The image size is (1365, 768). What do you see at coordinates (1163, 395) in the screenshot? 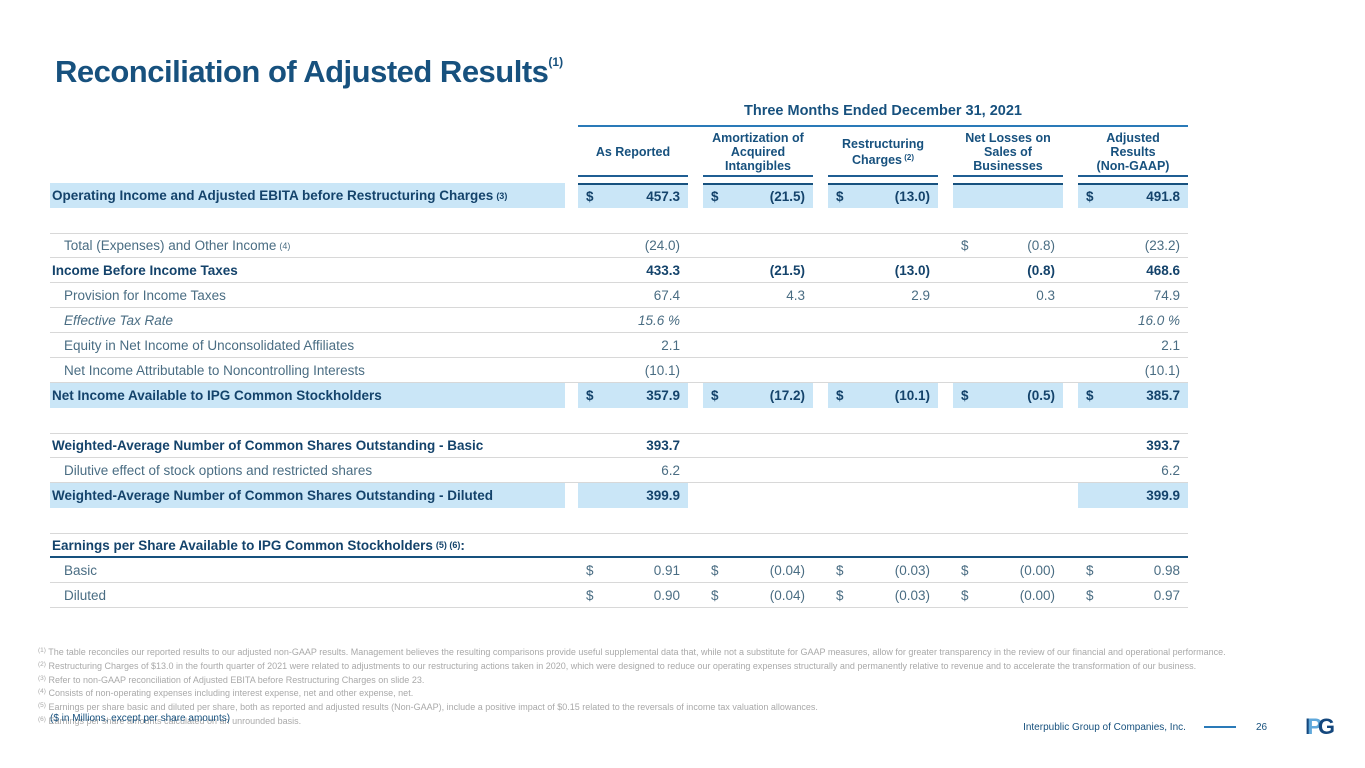
I see `cell-value: 385.7` at bounding box center [1163, 395].